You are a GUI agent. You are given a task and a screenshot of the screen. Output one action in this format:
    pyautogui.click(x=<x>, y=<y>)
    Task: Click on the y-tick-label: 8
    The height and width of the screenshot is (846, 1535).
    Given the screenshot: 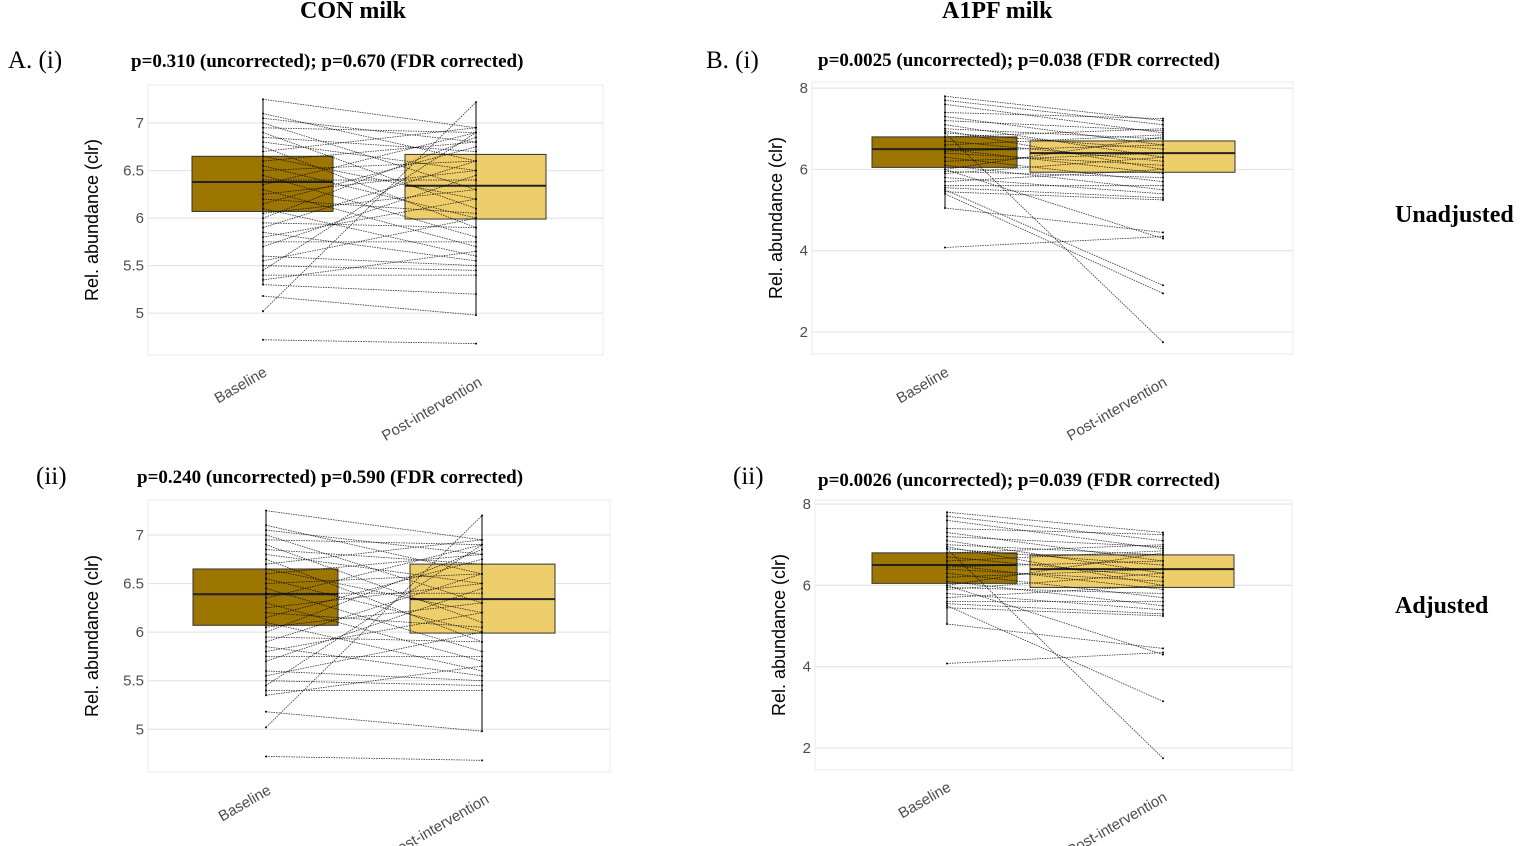 What is the action you would take?
    pyautogui.click(x=804, y=88)
    